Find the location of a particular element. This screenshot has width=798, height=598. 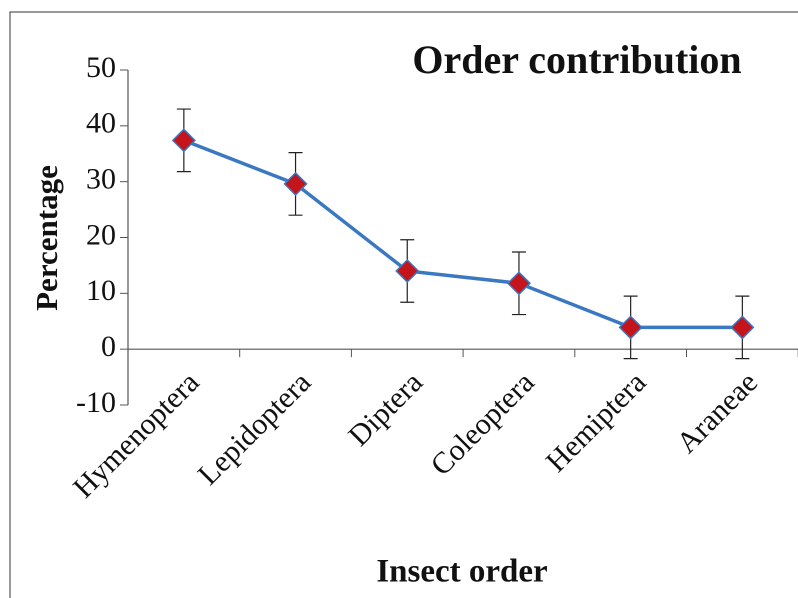

x-tick-label: Lepidoptera is located at coordinates (255, 429).